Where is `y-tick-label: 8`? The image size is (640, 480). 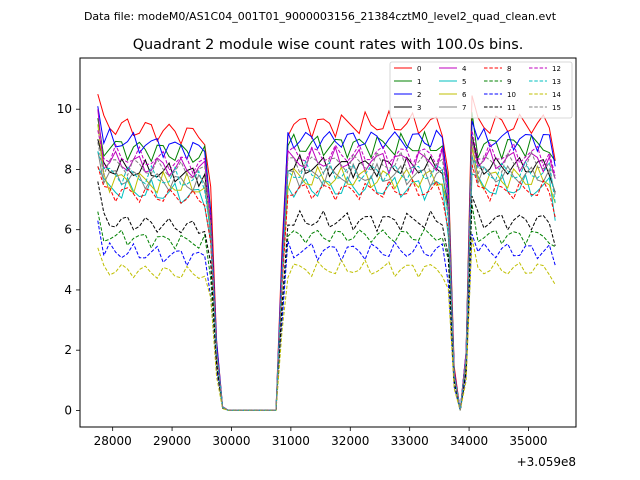 y-tick-label: 8 is located at coordinates (68, 169).